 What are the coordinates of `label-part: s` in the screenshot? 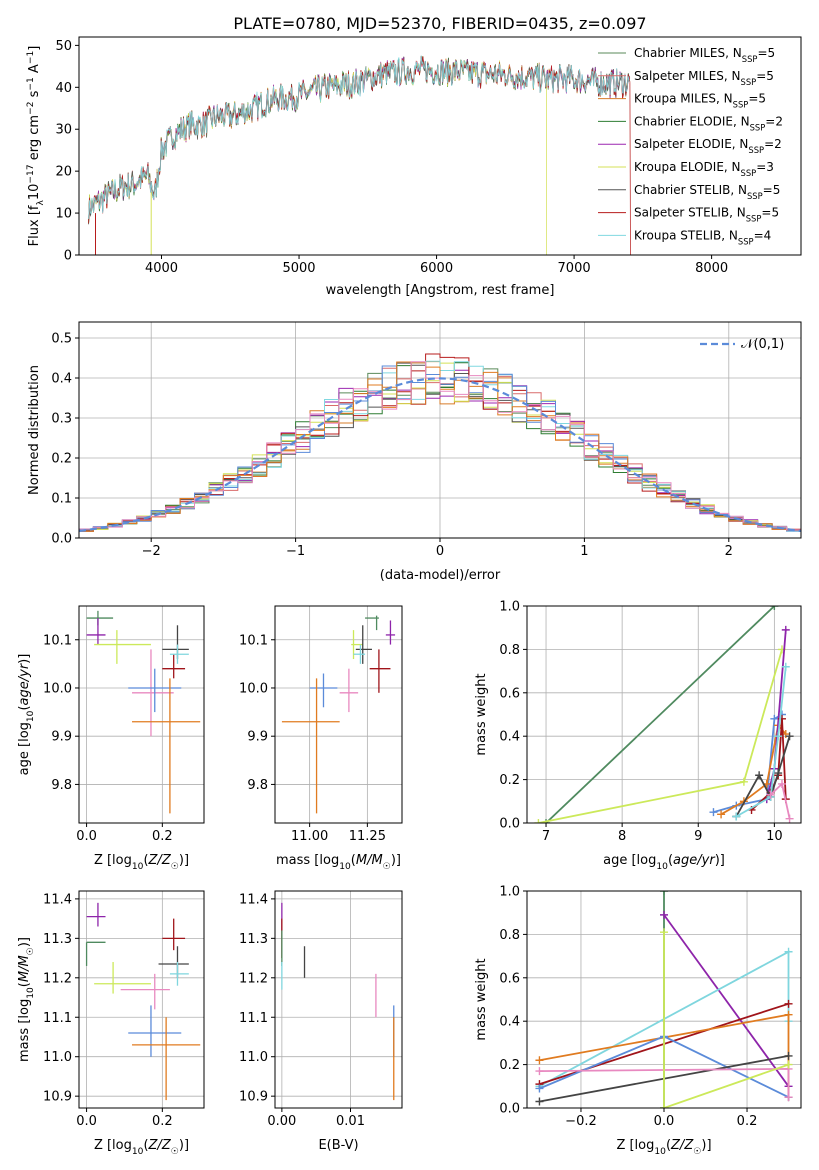 It's located at (34, 95).